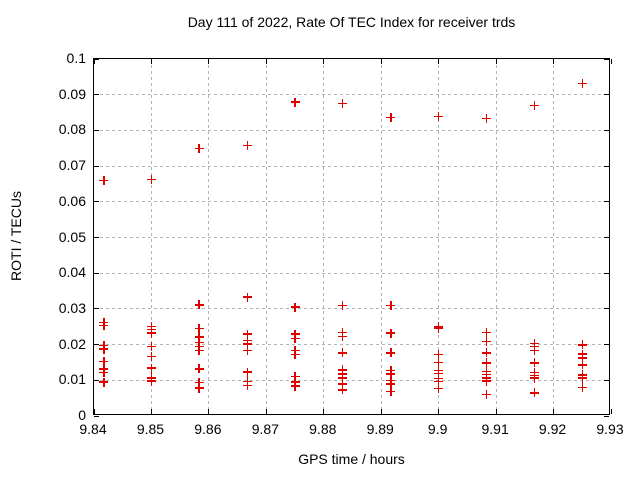 The width and height of the screenshot is (640, 480). I want to click on y-tick-label: 0.04, so click(72, 272).